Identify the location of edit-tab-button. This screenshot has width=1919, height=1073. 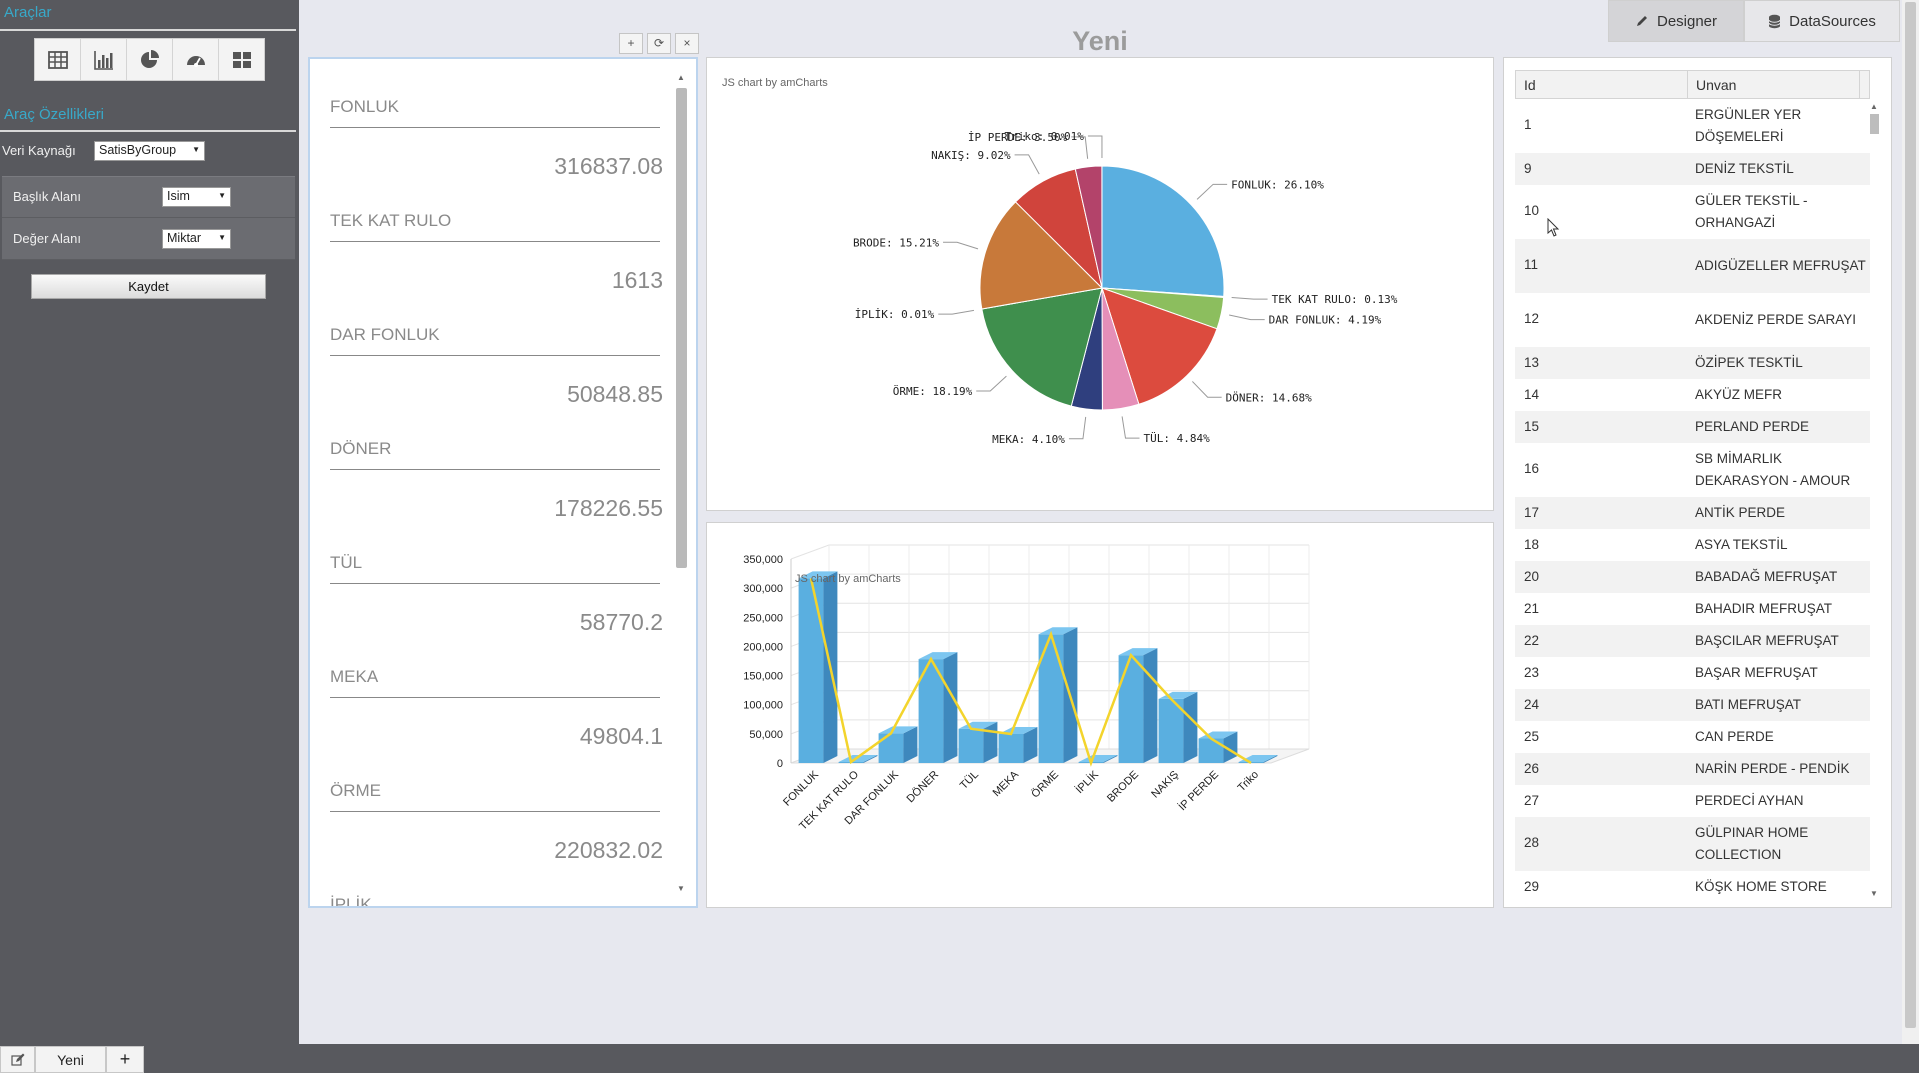
(17, 1059).